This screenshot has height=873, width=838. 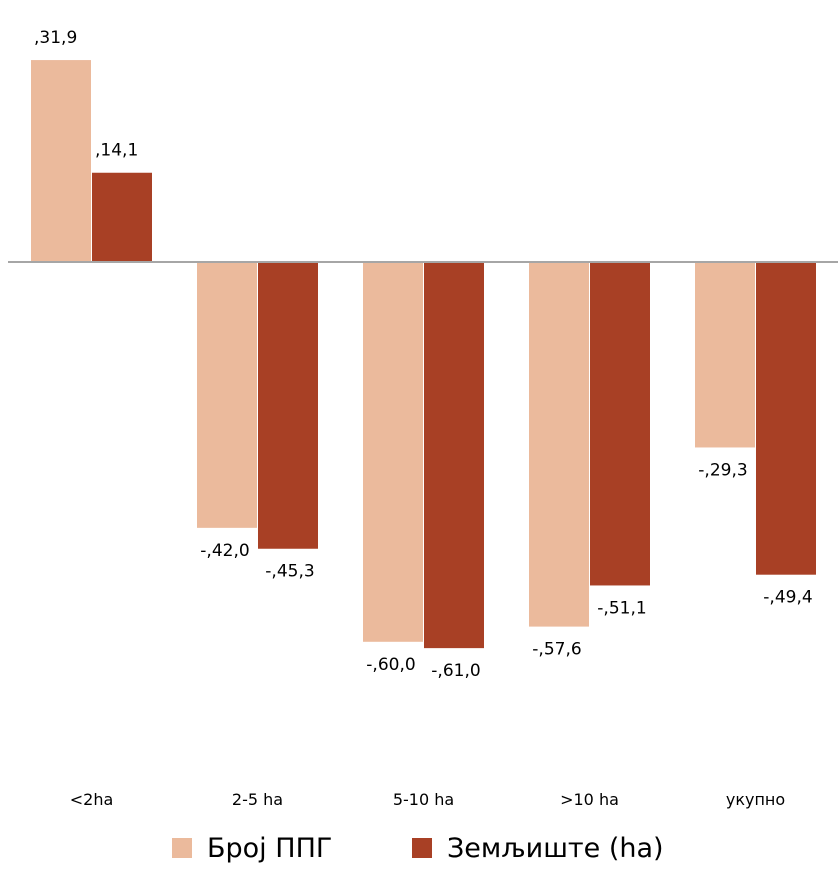 I want to click on category-label-3: >10 ha, so click(x=589, y=799).